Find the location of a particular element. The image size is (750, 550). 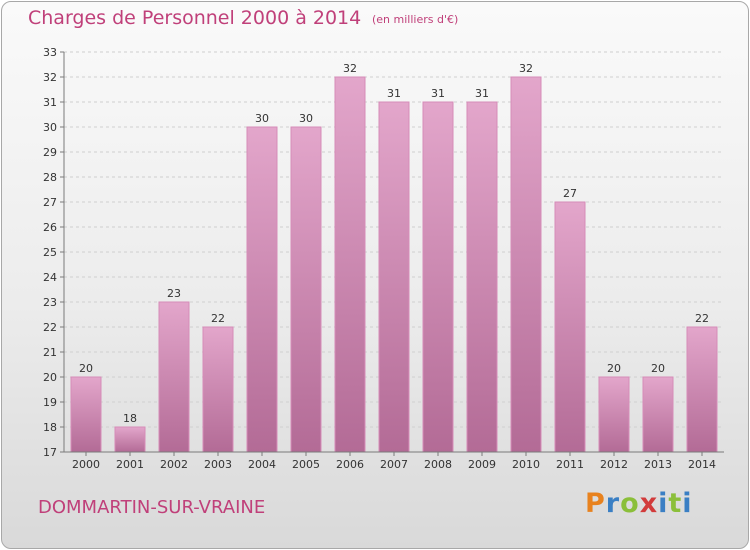

x-tick-label: 2003 is located at coordinates (218, 464).